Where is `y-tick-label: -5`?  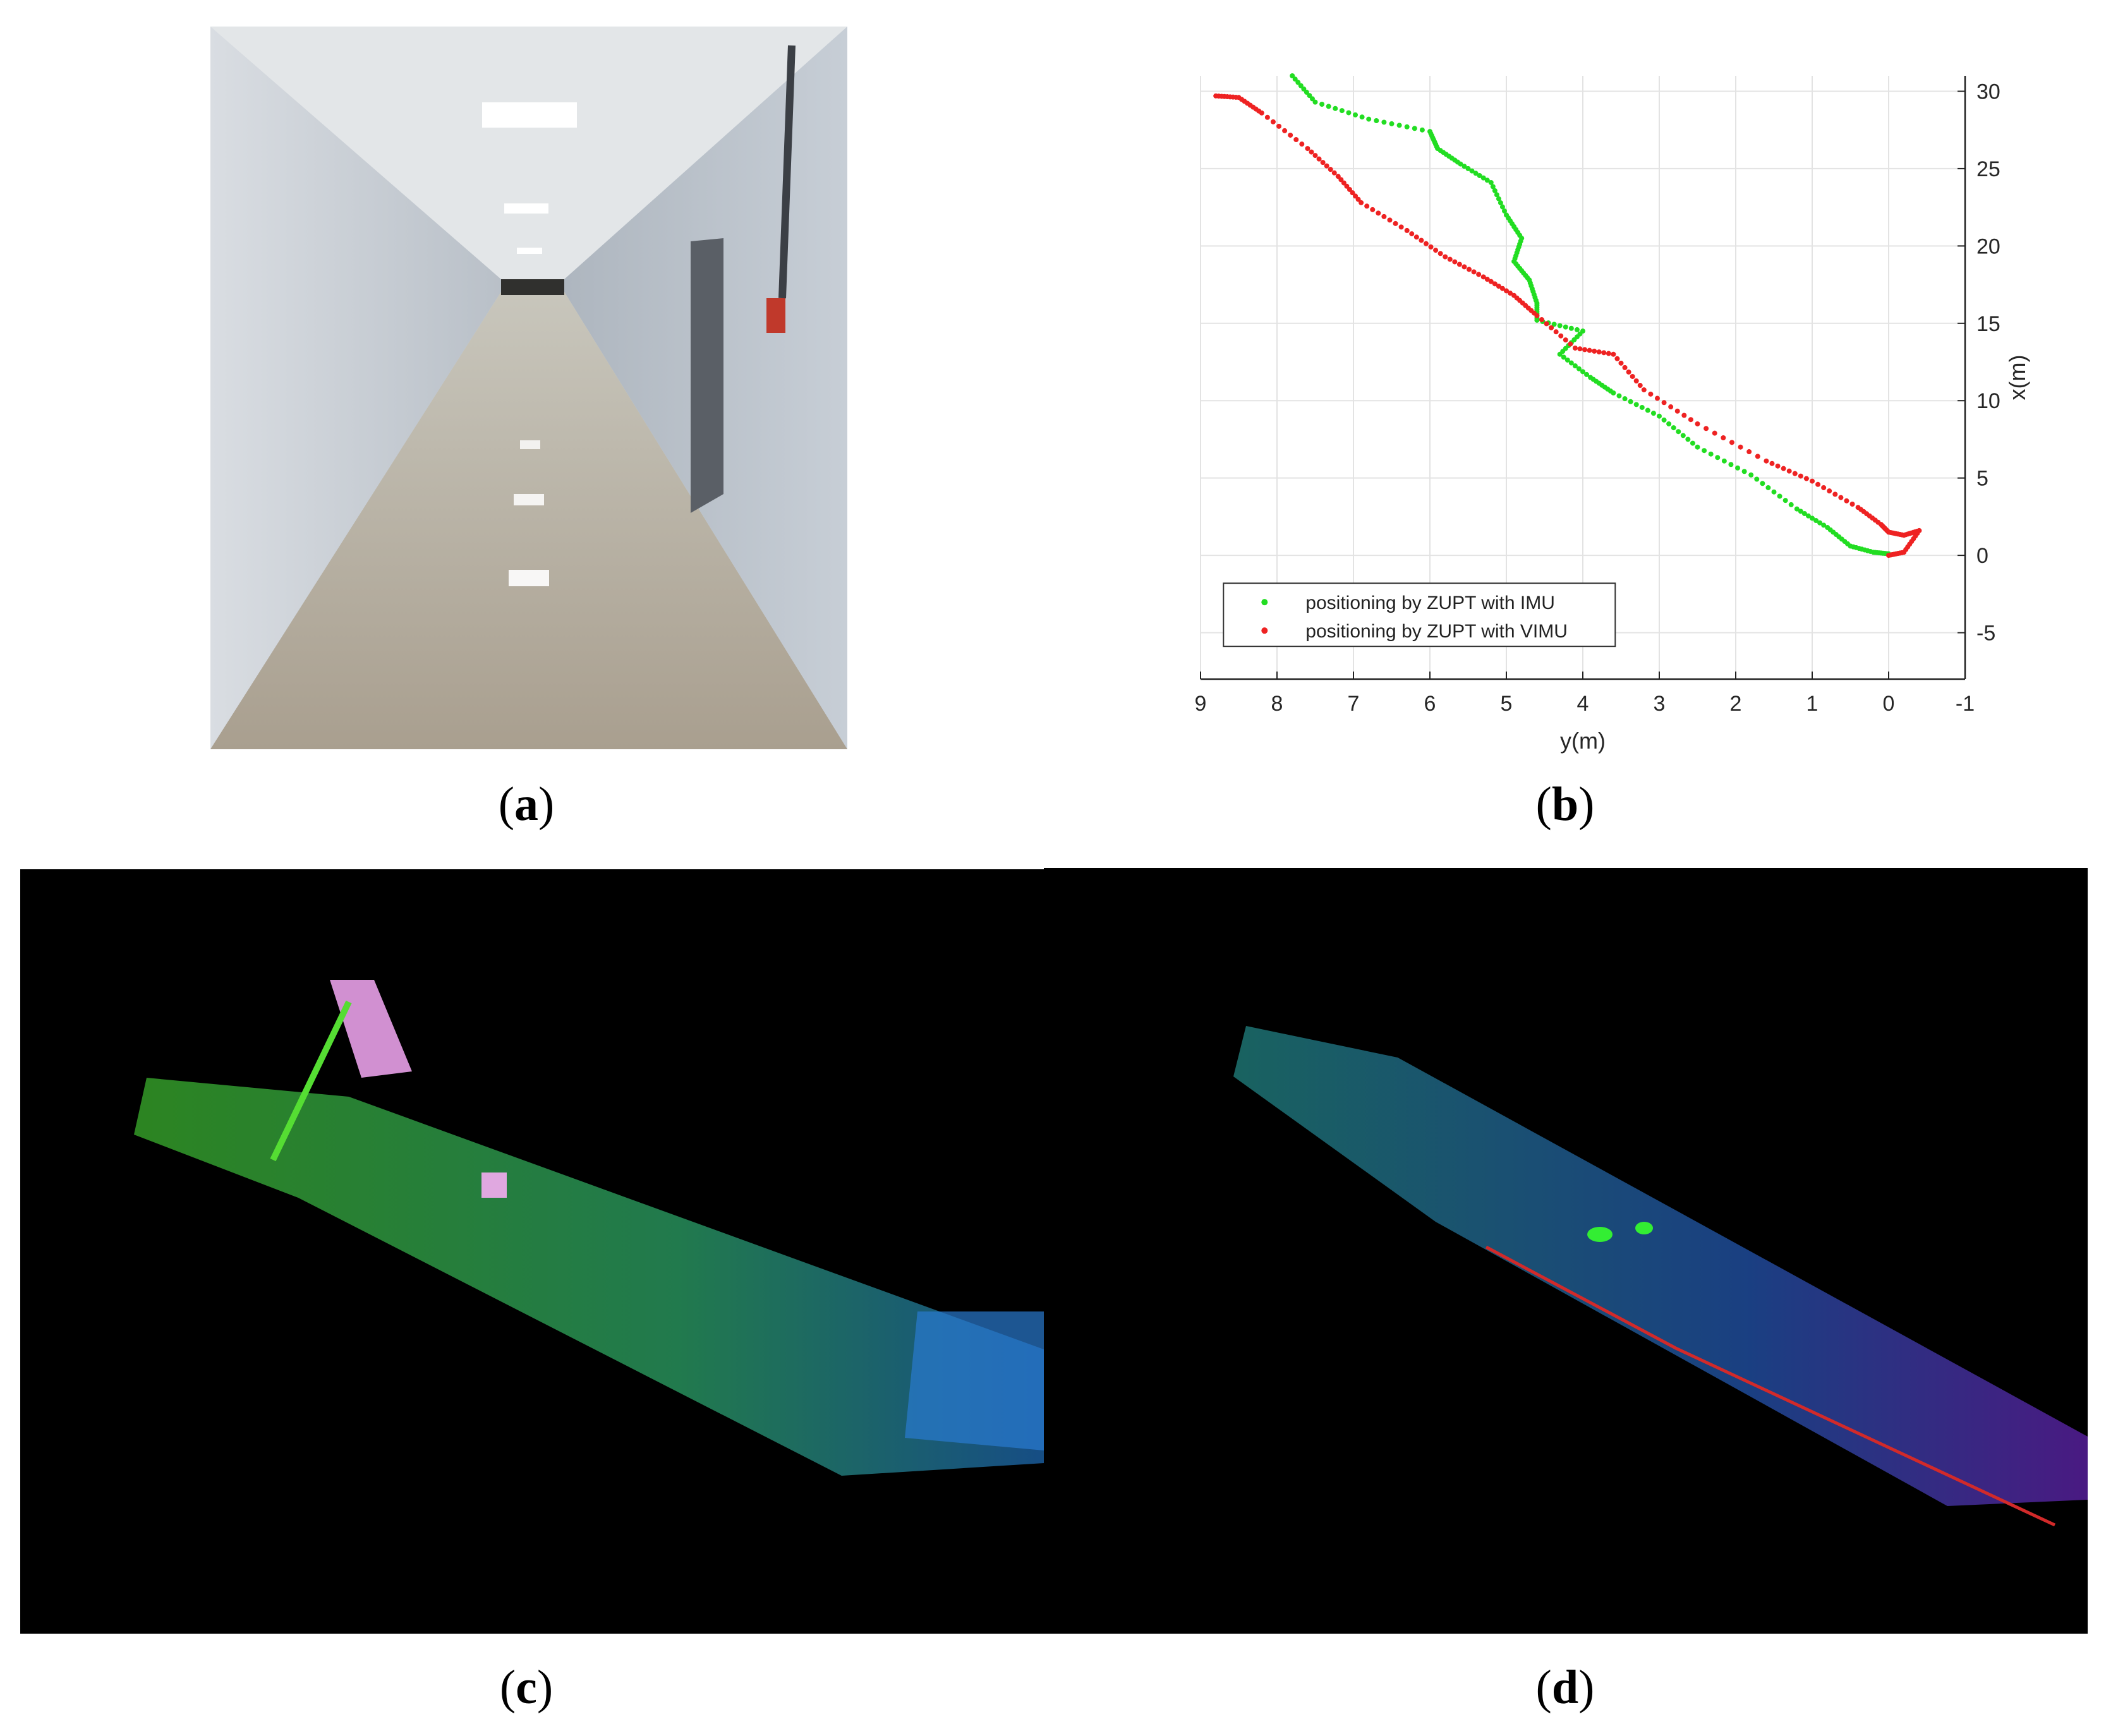
y-tick-label: -5 is located at coordinates (1985, 634).